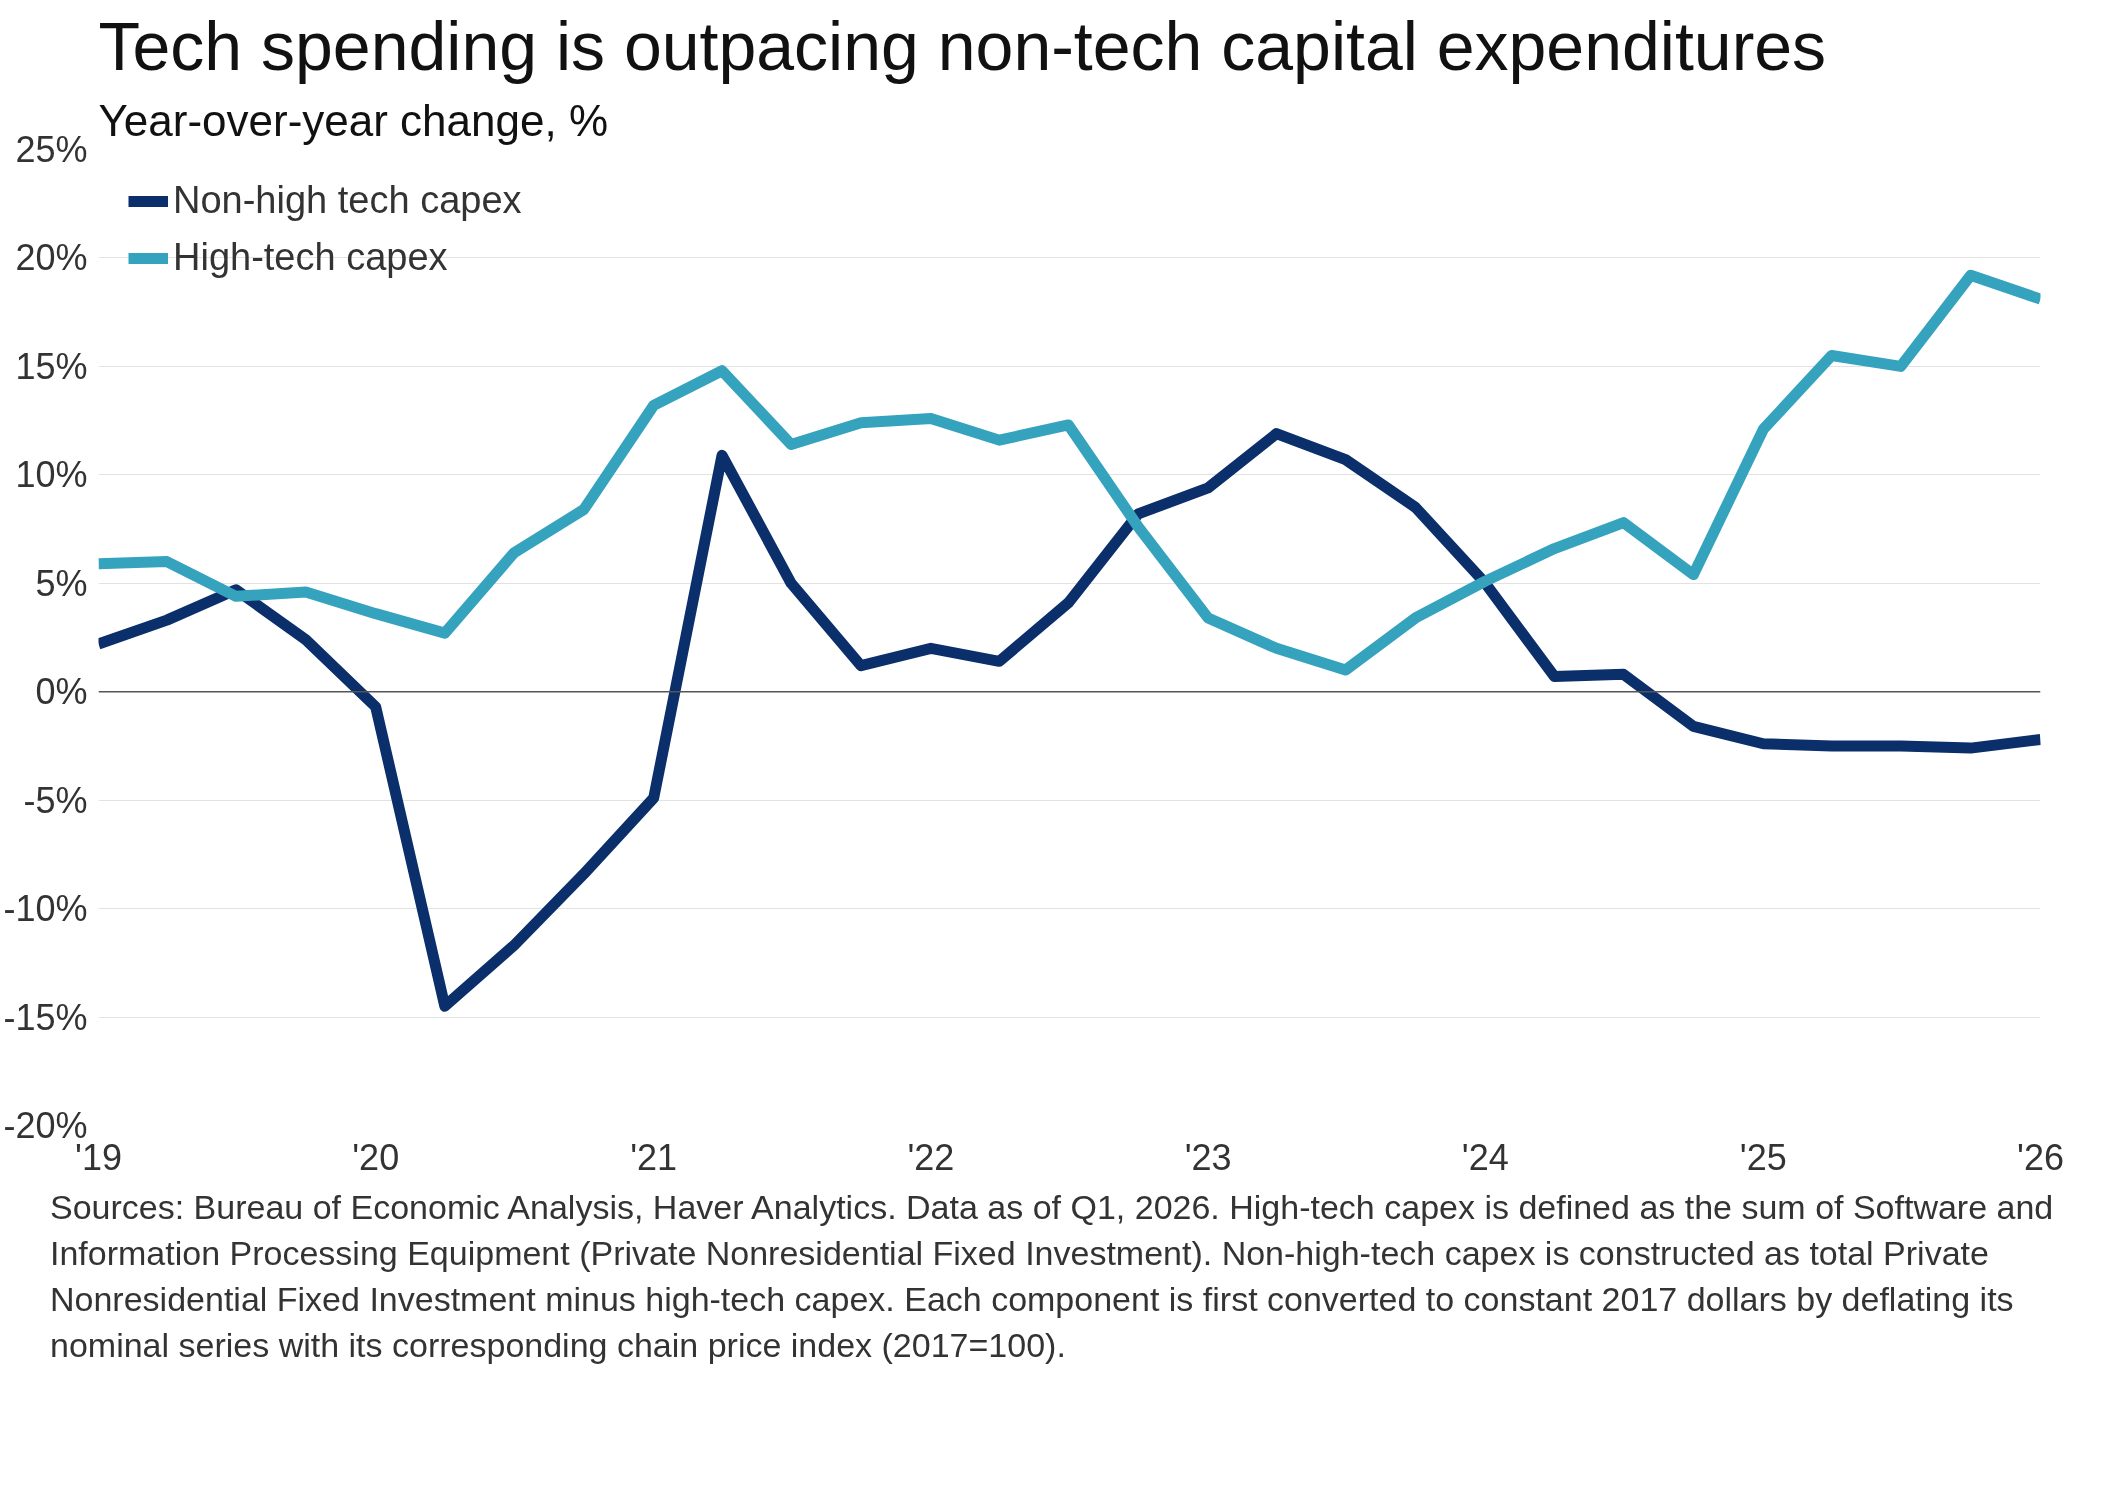 The image size is (2126, 1504). What do you see at coordinates (310, 257) in the screenshot?
I see `legend-label: High-tech capex` at bounding box center [310, 257].